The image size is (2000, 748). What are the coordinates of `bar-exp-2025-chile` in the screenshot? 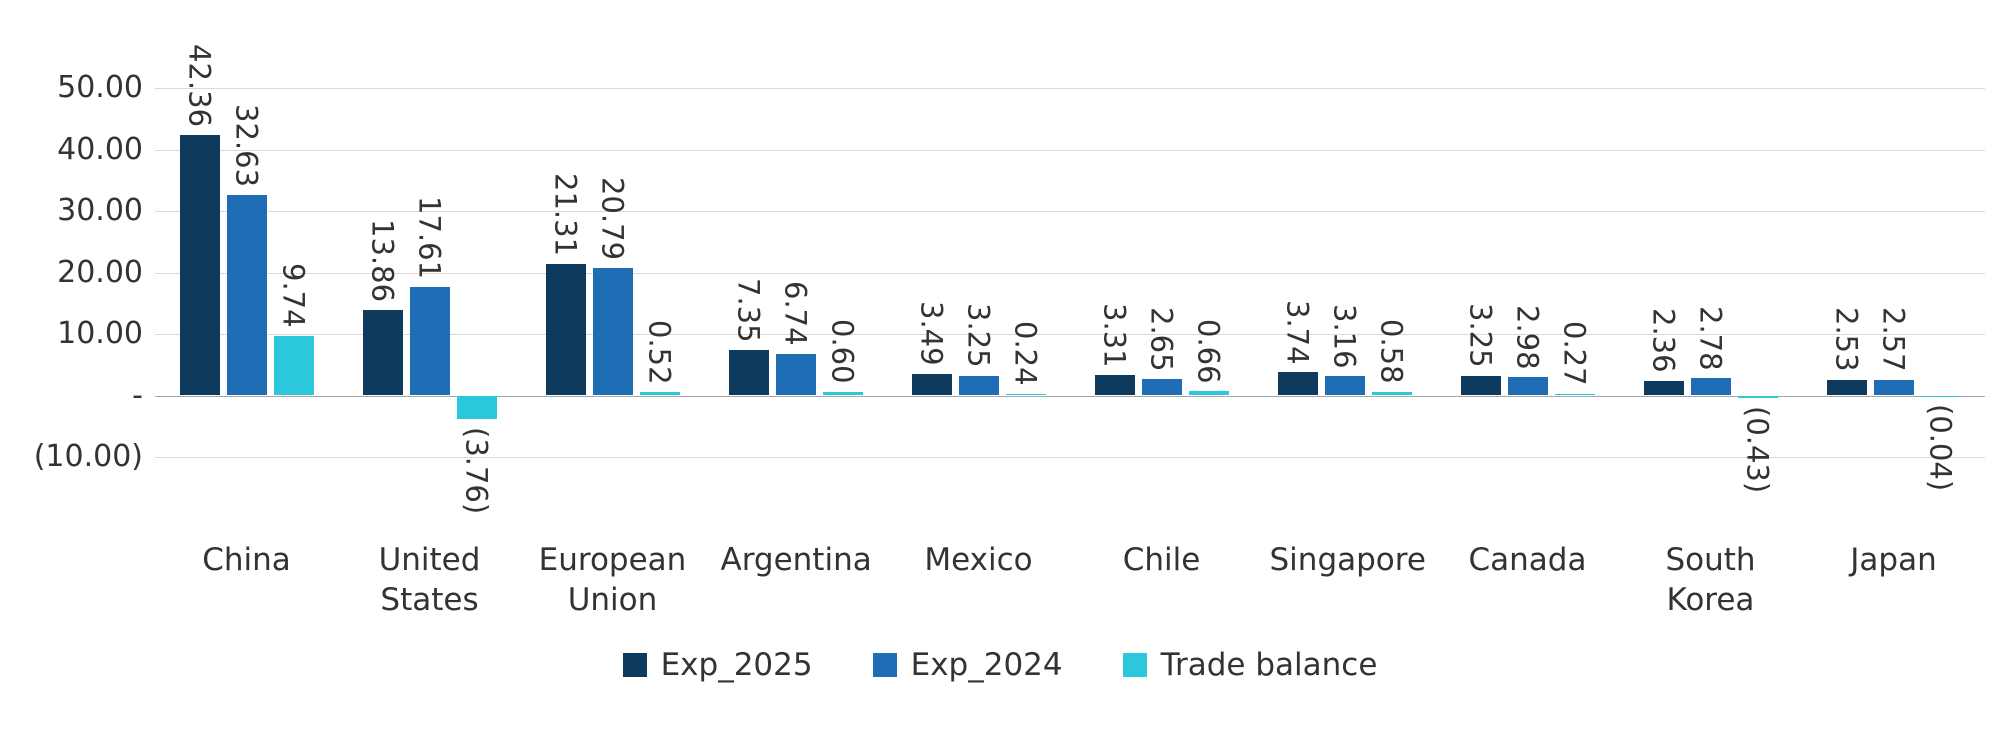 It's located at (1114, 385).